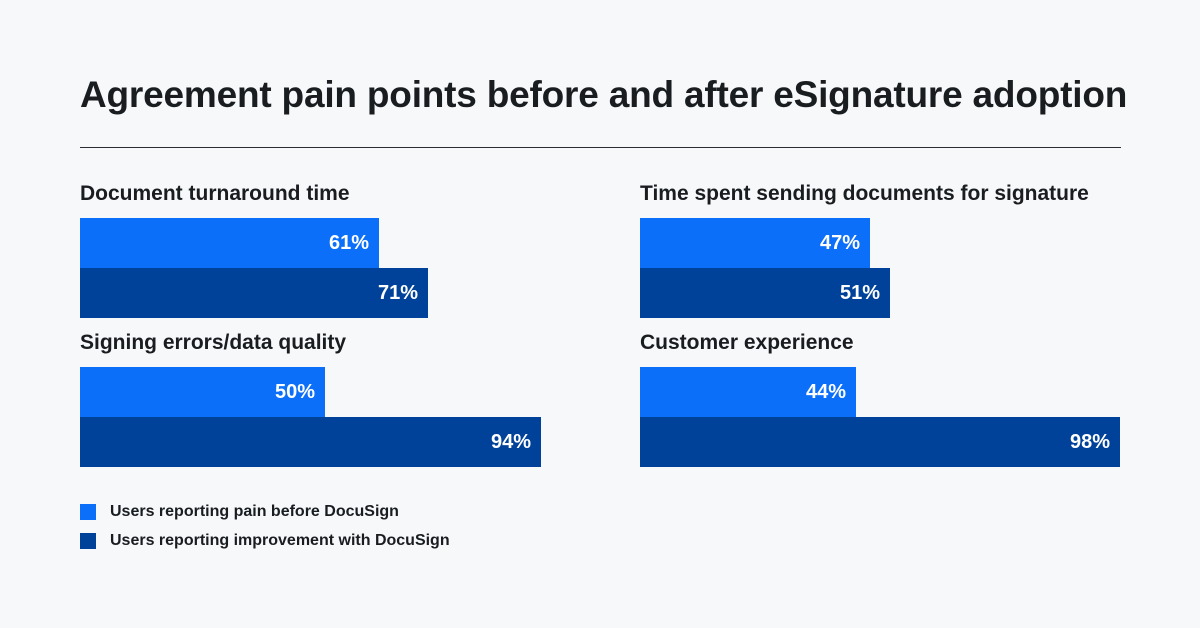 Image resolution: width=1200 pixels, height=628 pixels. Describe the element at coordinates (859, 292) in the screenshot. I see `bar-value-label: 51%` at that location.